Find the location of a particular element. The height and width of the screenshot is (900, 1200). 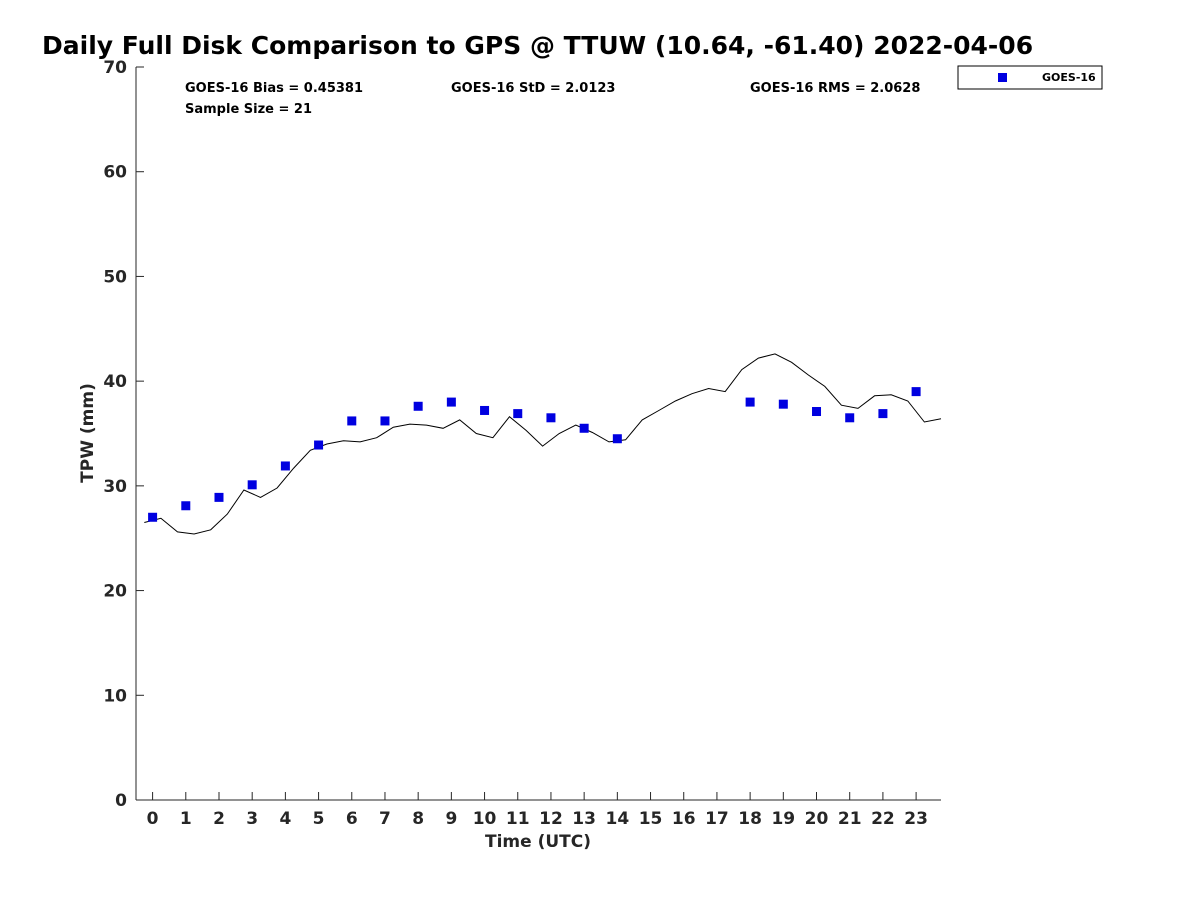

x-tick-label: 0 is located at coordinates (153, 819).